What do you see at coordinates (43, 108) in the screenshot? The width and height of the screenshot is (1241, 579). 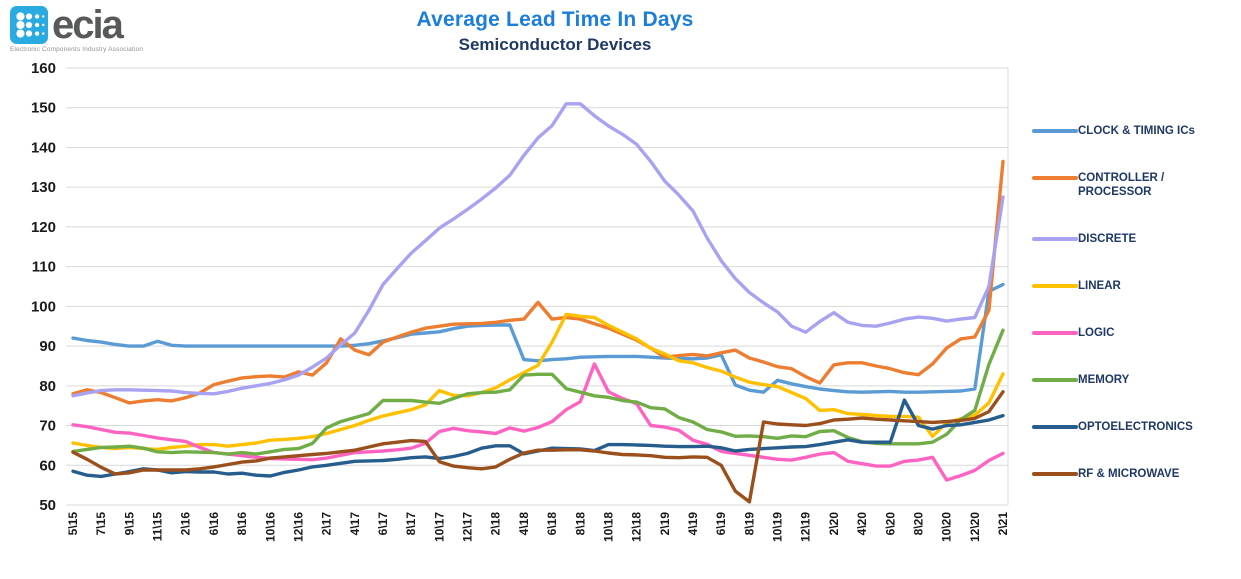 I see `y-tick-label: 150` at bounding box center [43, 108].